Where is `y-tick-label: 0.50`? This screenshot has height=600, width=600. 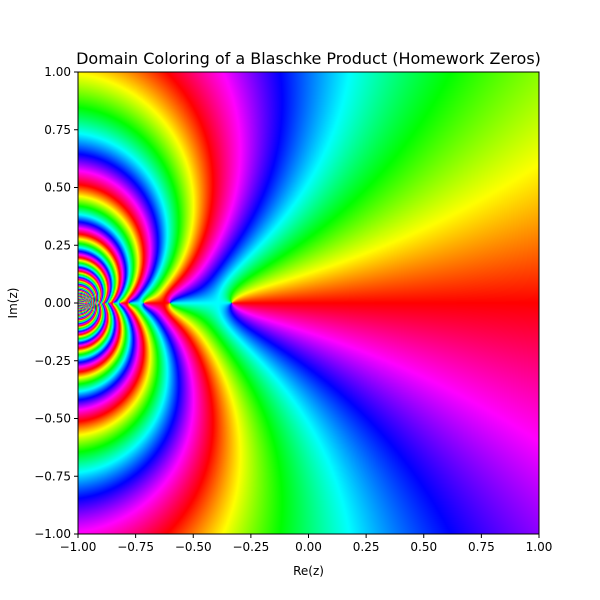 y-tick-label: 0.50 is located at coordinates (57, 188).